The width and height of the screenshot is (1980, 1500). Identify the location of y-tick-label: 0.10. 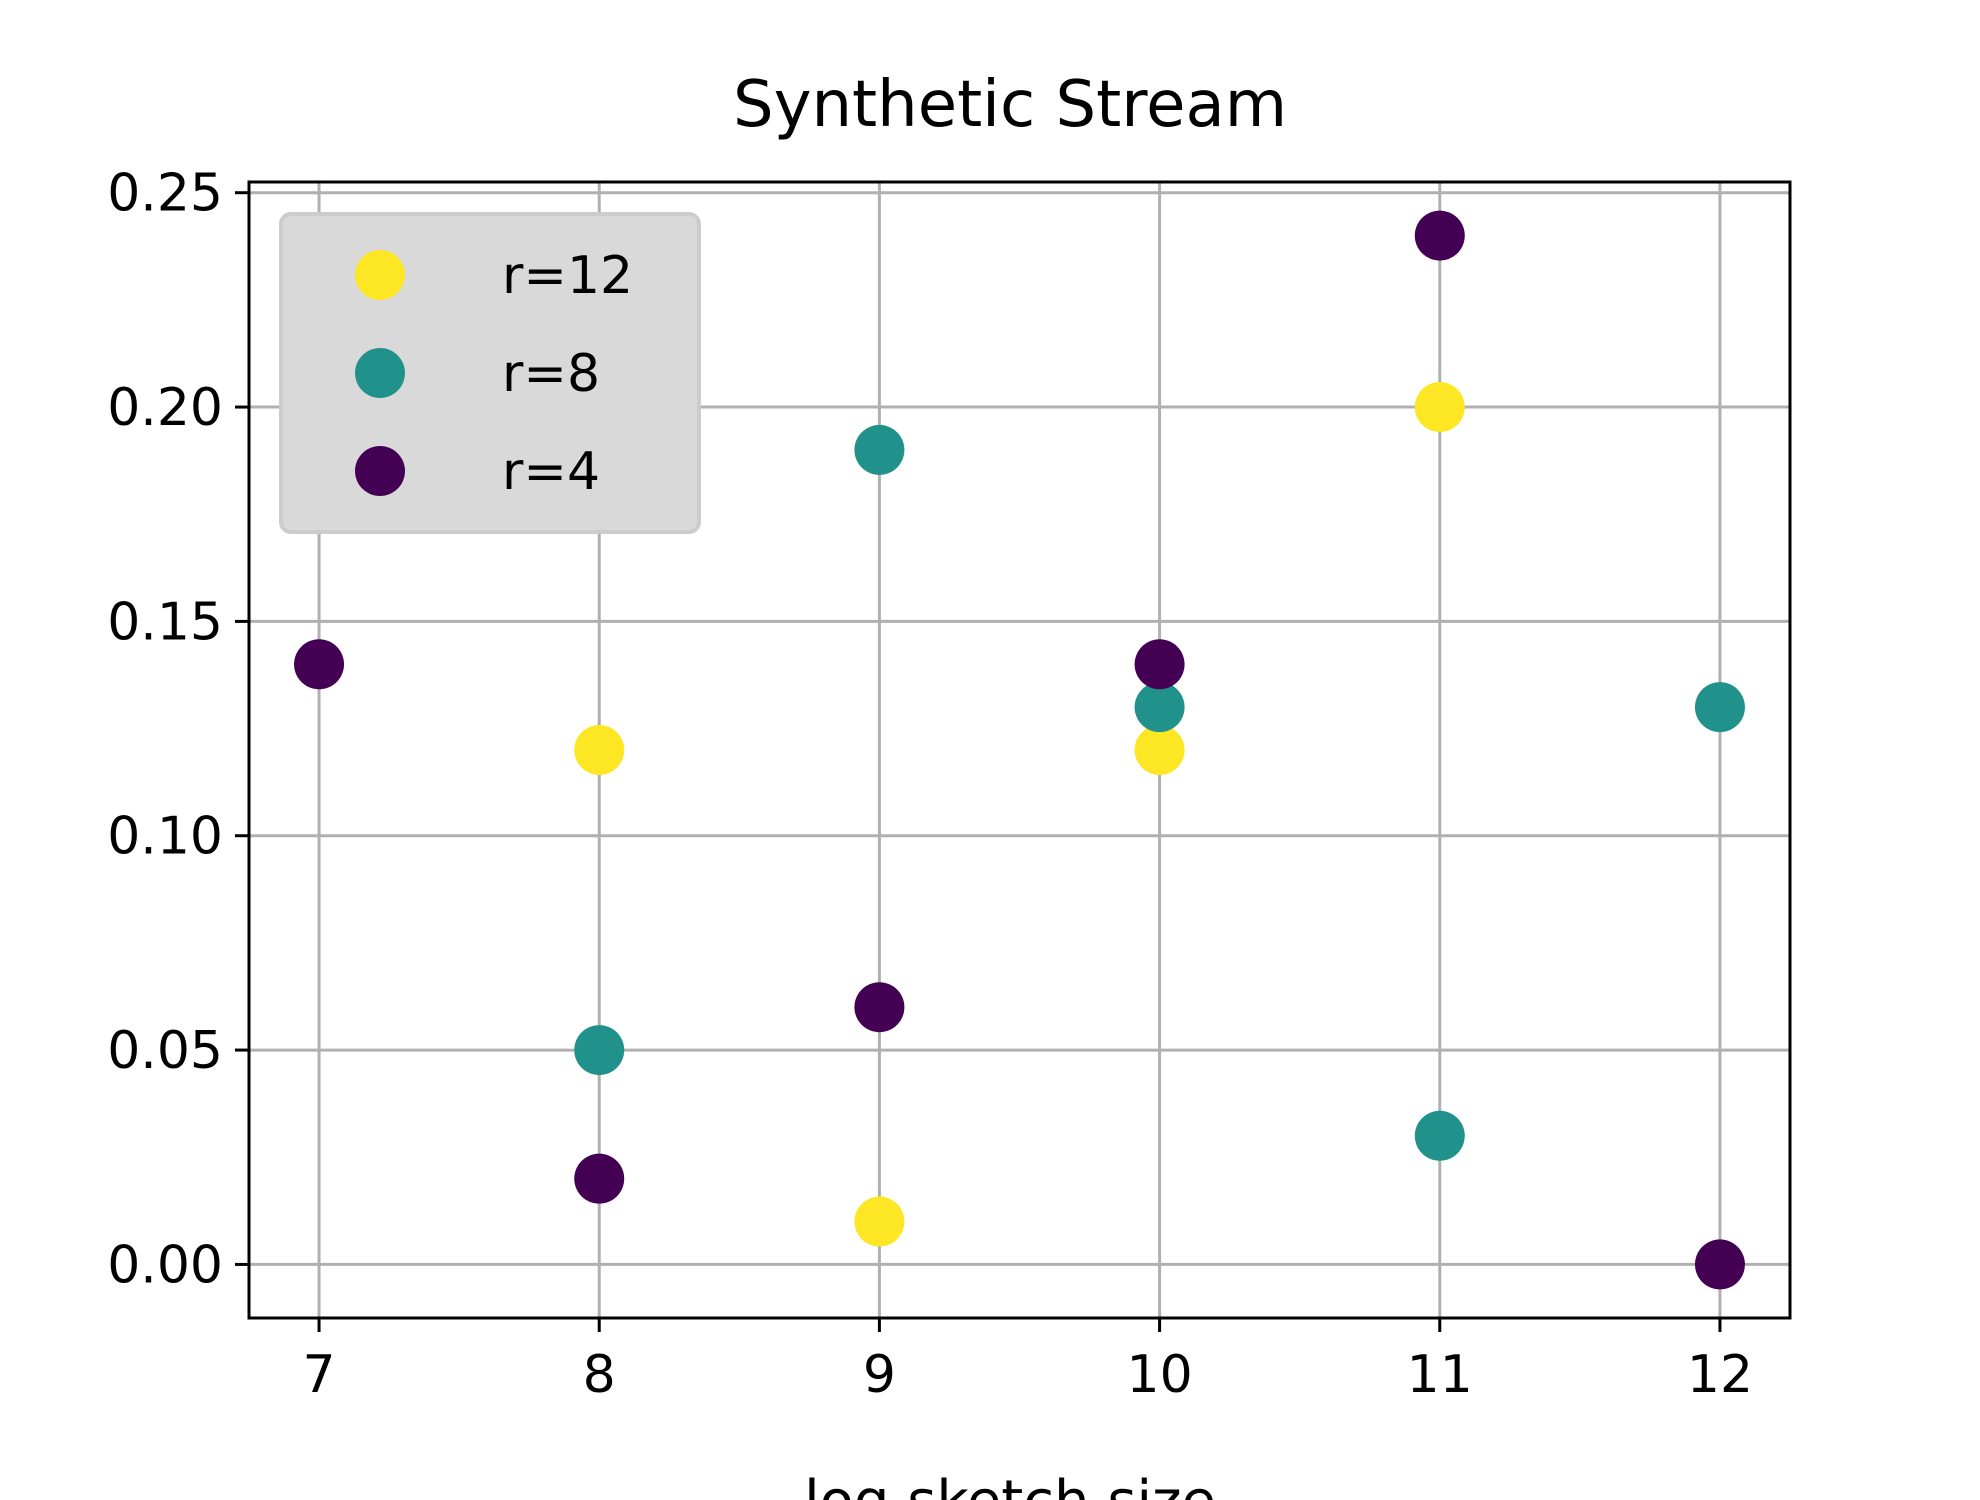
(165, 837).